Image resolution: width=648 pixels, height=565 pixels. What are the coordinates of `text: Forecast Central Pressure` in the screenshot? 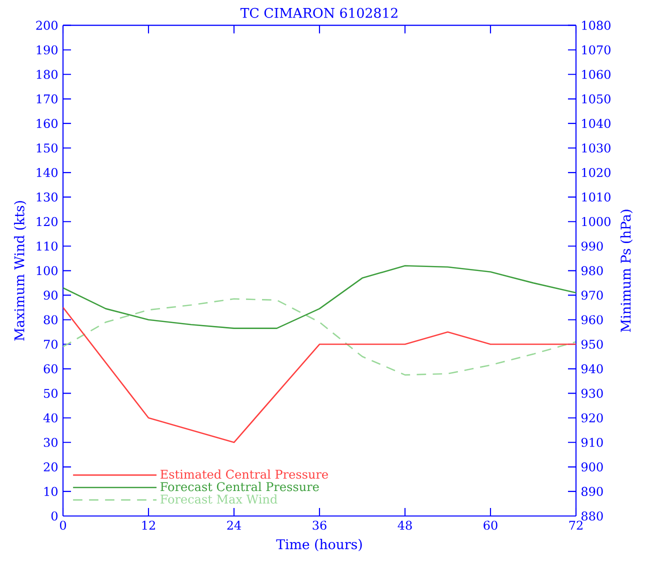 It's located at (239, 487).